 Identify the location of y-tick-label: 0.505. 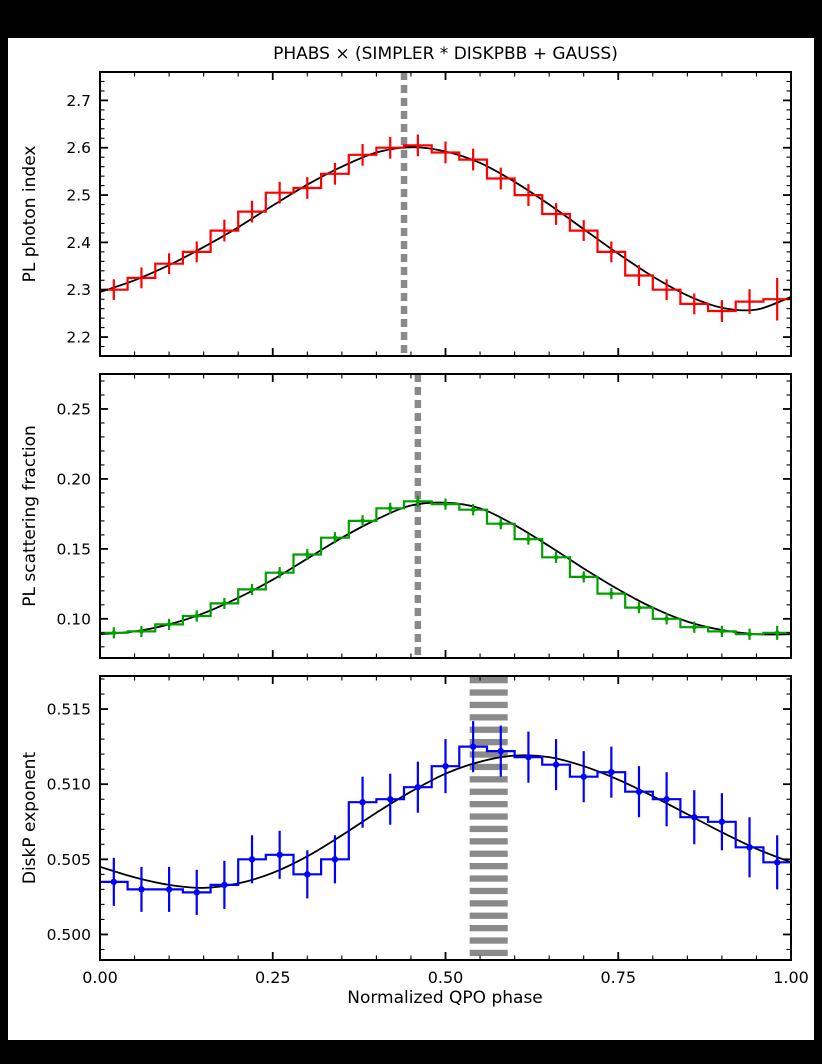
(69, 860).